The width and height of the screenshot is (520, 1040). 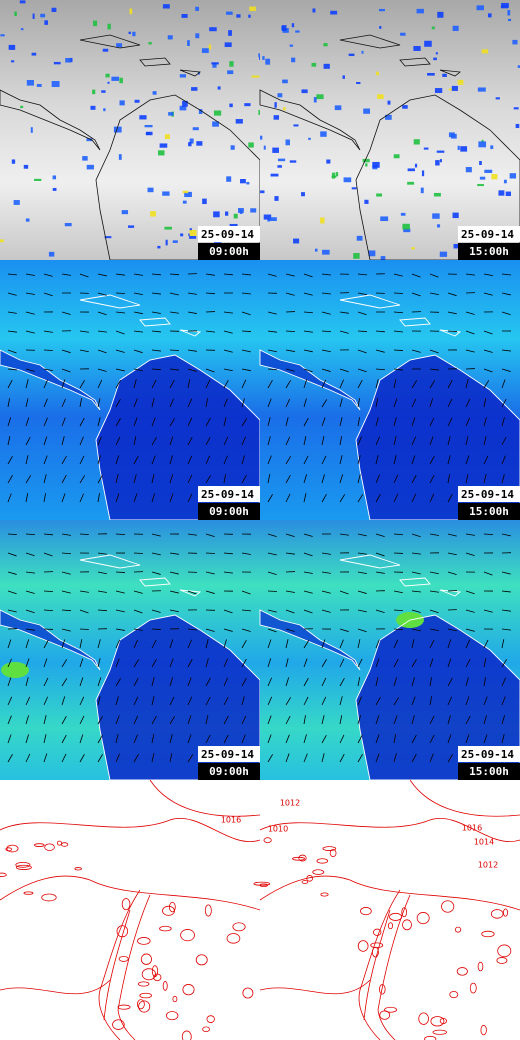 What do you see at coordinates (130, 650) in the screenshot?
I see `map-panel: 25-09-14 09:00h` at bounding box center [130, 650].